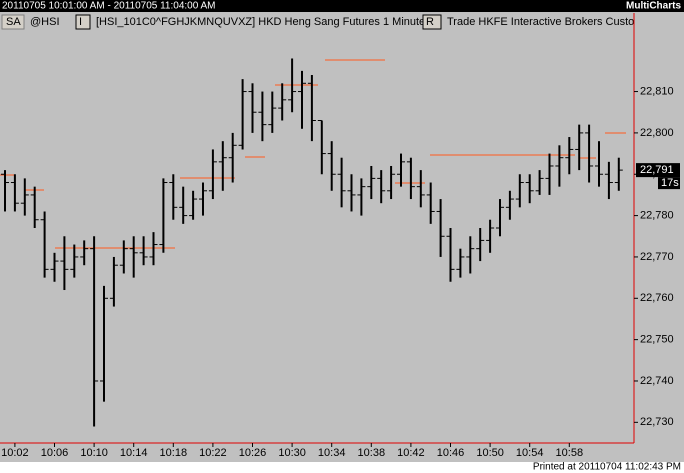  What do you see at coordinates (213, 453) in the screenshot?
I see `x-tick-label: 10:22` at bounding box center [213, 453].